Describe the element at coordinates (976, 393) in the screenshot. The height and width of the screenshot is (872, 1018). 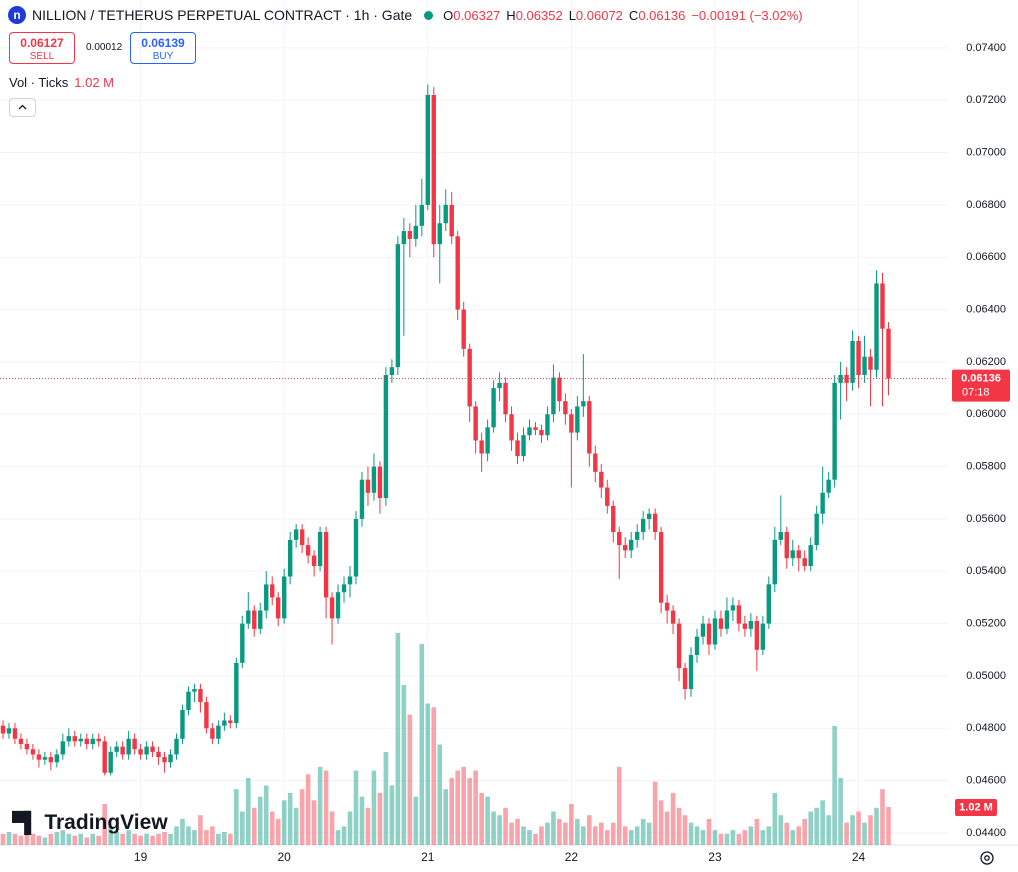
I see `countdown: 07:18` at that location.